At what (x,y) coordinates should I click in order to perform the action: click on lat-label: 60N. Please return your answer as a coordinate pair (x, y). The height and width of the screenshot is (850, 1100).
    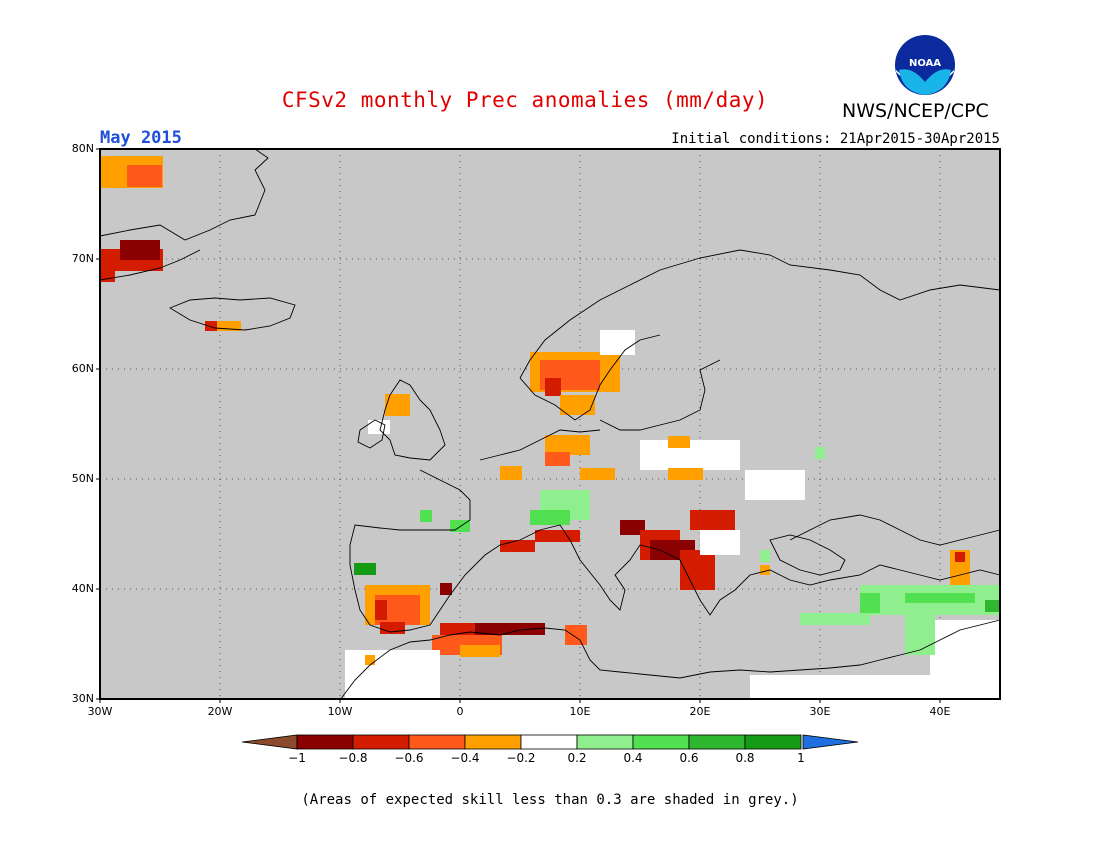
    Looking at the image, I should click on (82, 368).